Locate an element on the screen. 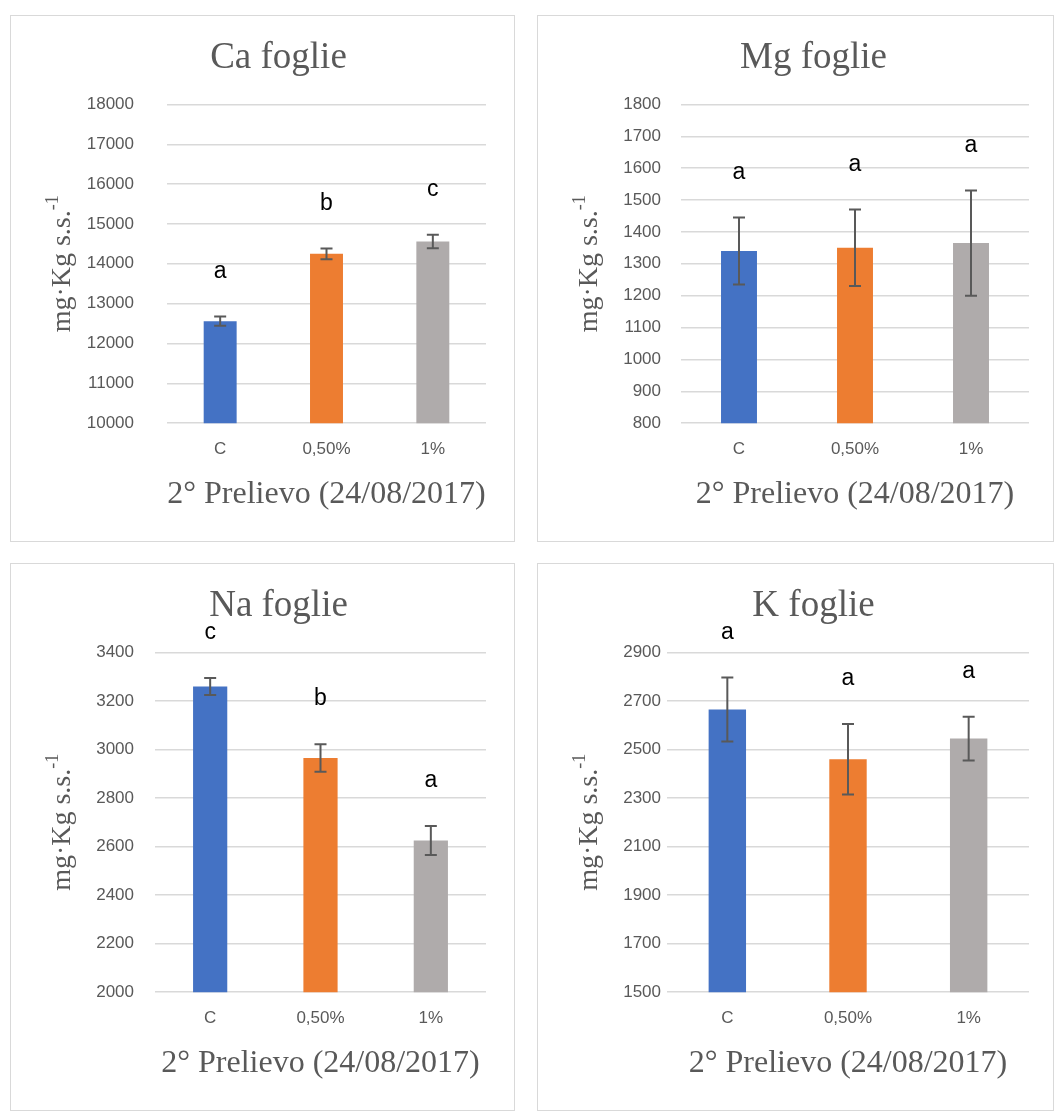 The image size is (1054, 1111). y-tick-label: 1400 is located at coordinates (642, 231).